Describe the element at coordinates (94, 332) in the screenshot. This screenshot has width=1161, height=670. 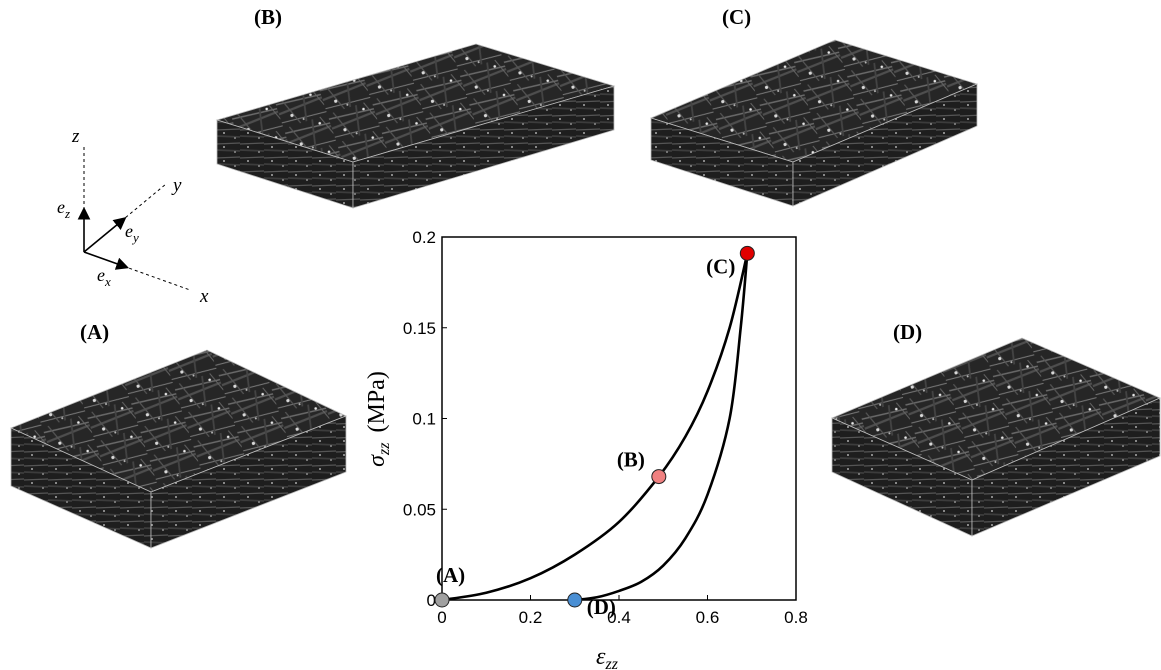
I see `label-a-image: (A)` at that location.